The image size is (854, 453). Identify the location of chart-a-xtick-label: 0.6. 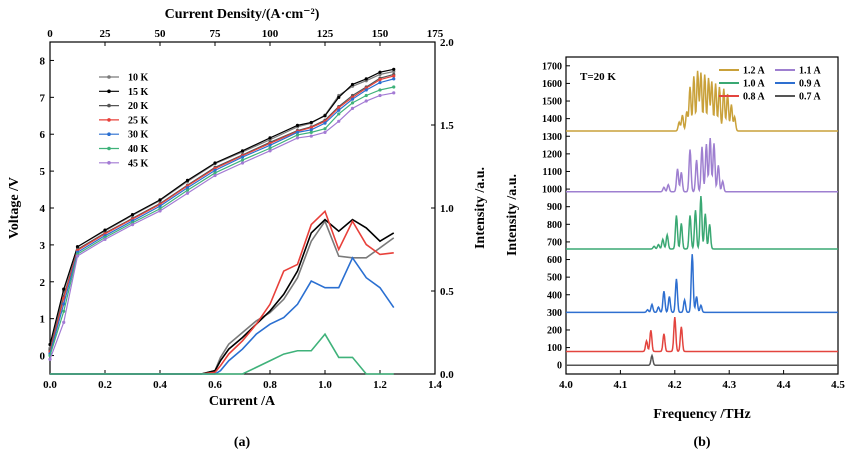
(215, 385).